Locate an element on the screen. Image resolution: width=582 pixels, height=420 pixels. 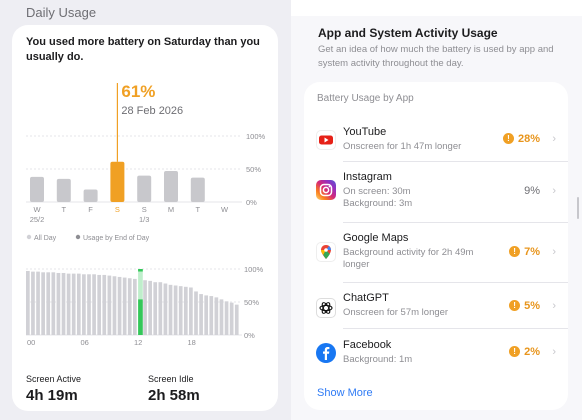
screen-active-stat: Screen Active 4h 19m is located at coordinates (53, 389).